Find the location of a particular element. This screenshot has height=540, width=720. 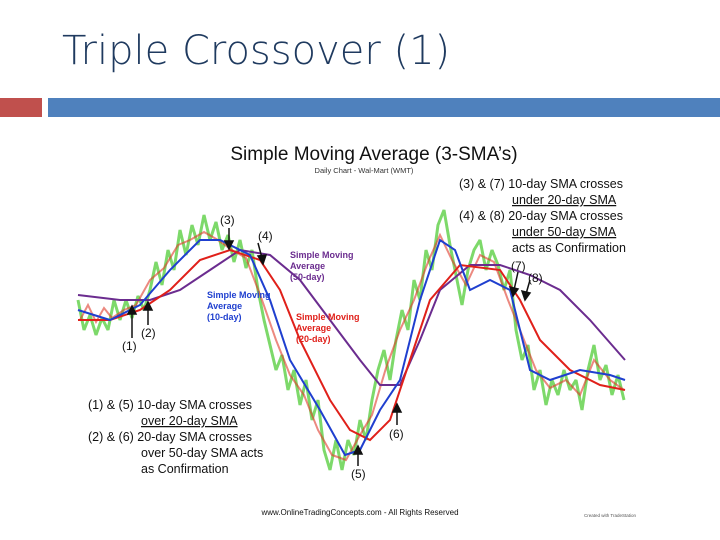

figure-subtitle: Daily Chart - Wal-Mart (WMT) is located at coordinates (364, 170).